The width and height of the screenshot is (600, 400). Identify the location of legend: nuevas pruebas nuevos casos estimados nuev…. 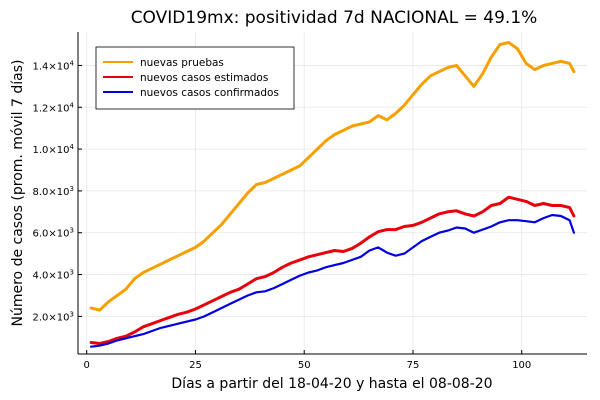
(195, 78).